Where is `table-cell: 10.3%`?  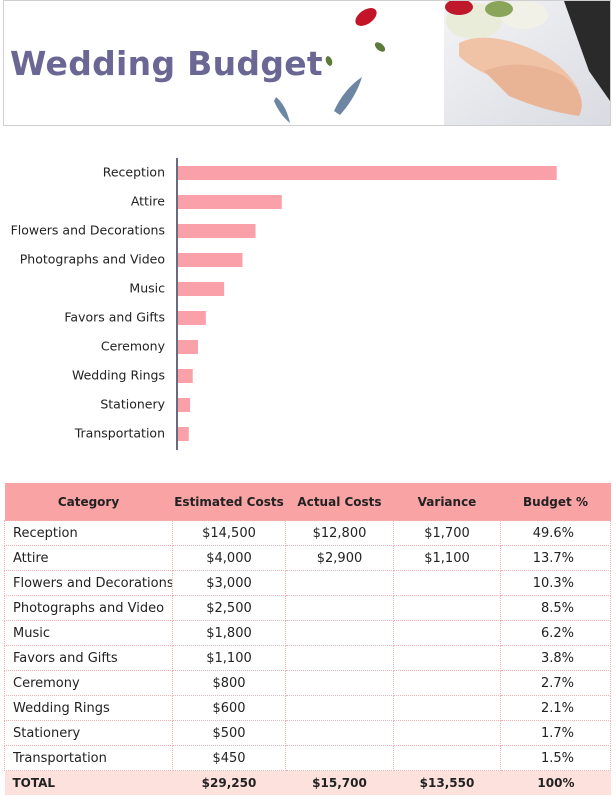 table-cell: 10.3% is located at coordinates (555, 583).